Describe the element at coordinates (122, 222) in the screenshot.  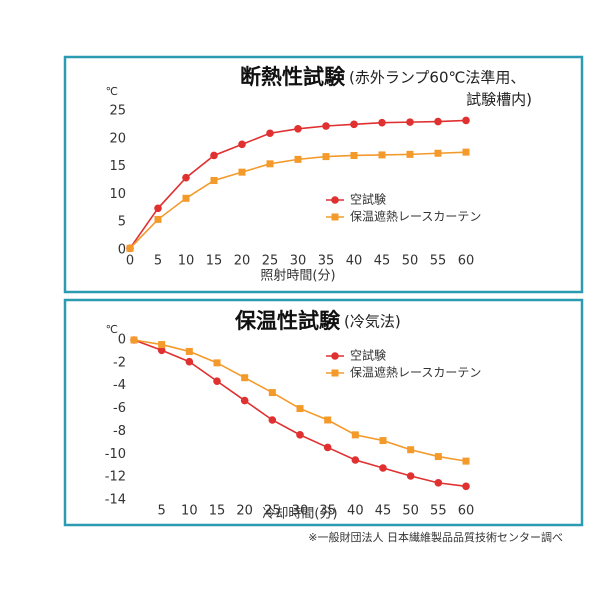
I see `y-tick-label: 5` at that location.